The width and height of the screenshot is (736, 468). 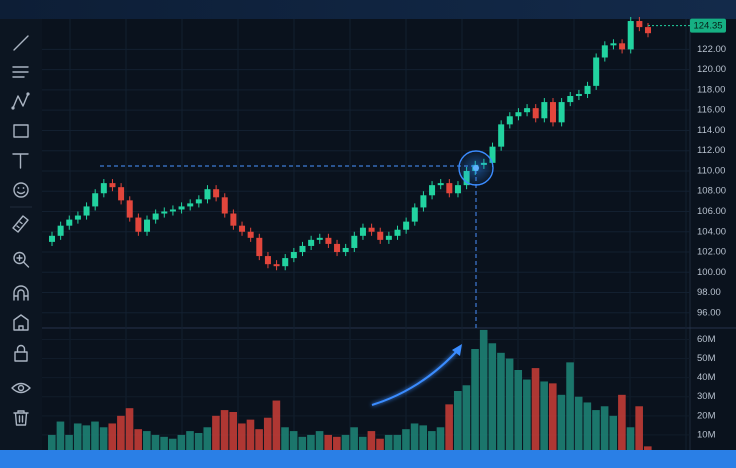 What do you see at coordinates (457, 350) in the screenshot?
I see `trend-arrow-head` at bounding box center [457, 350].